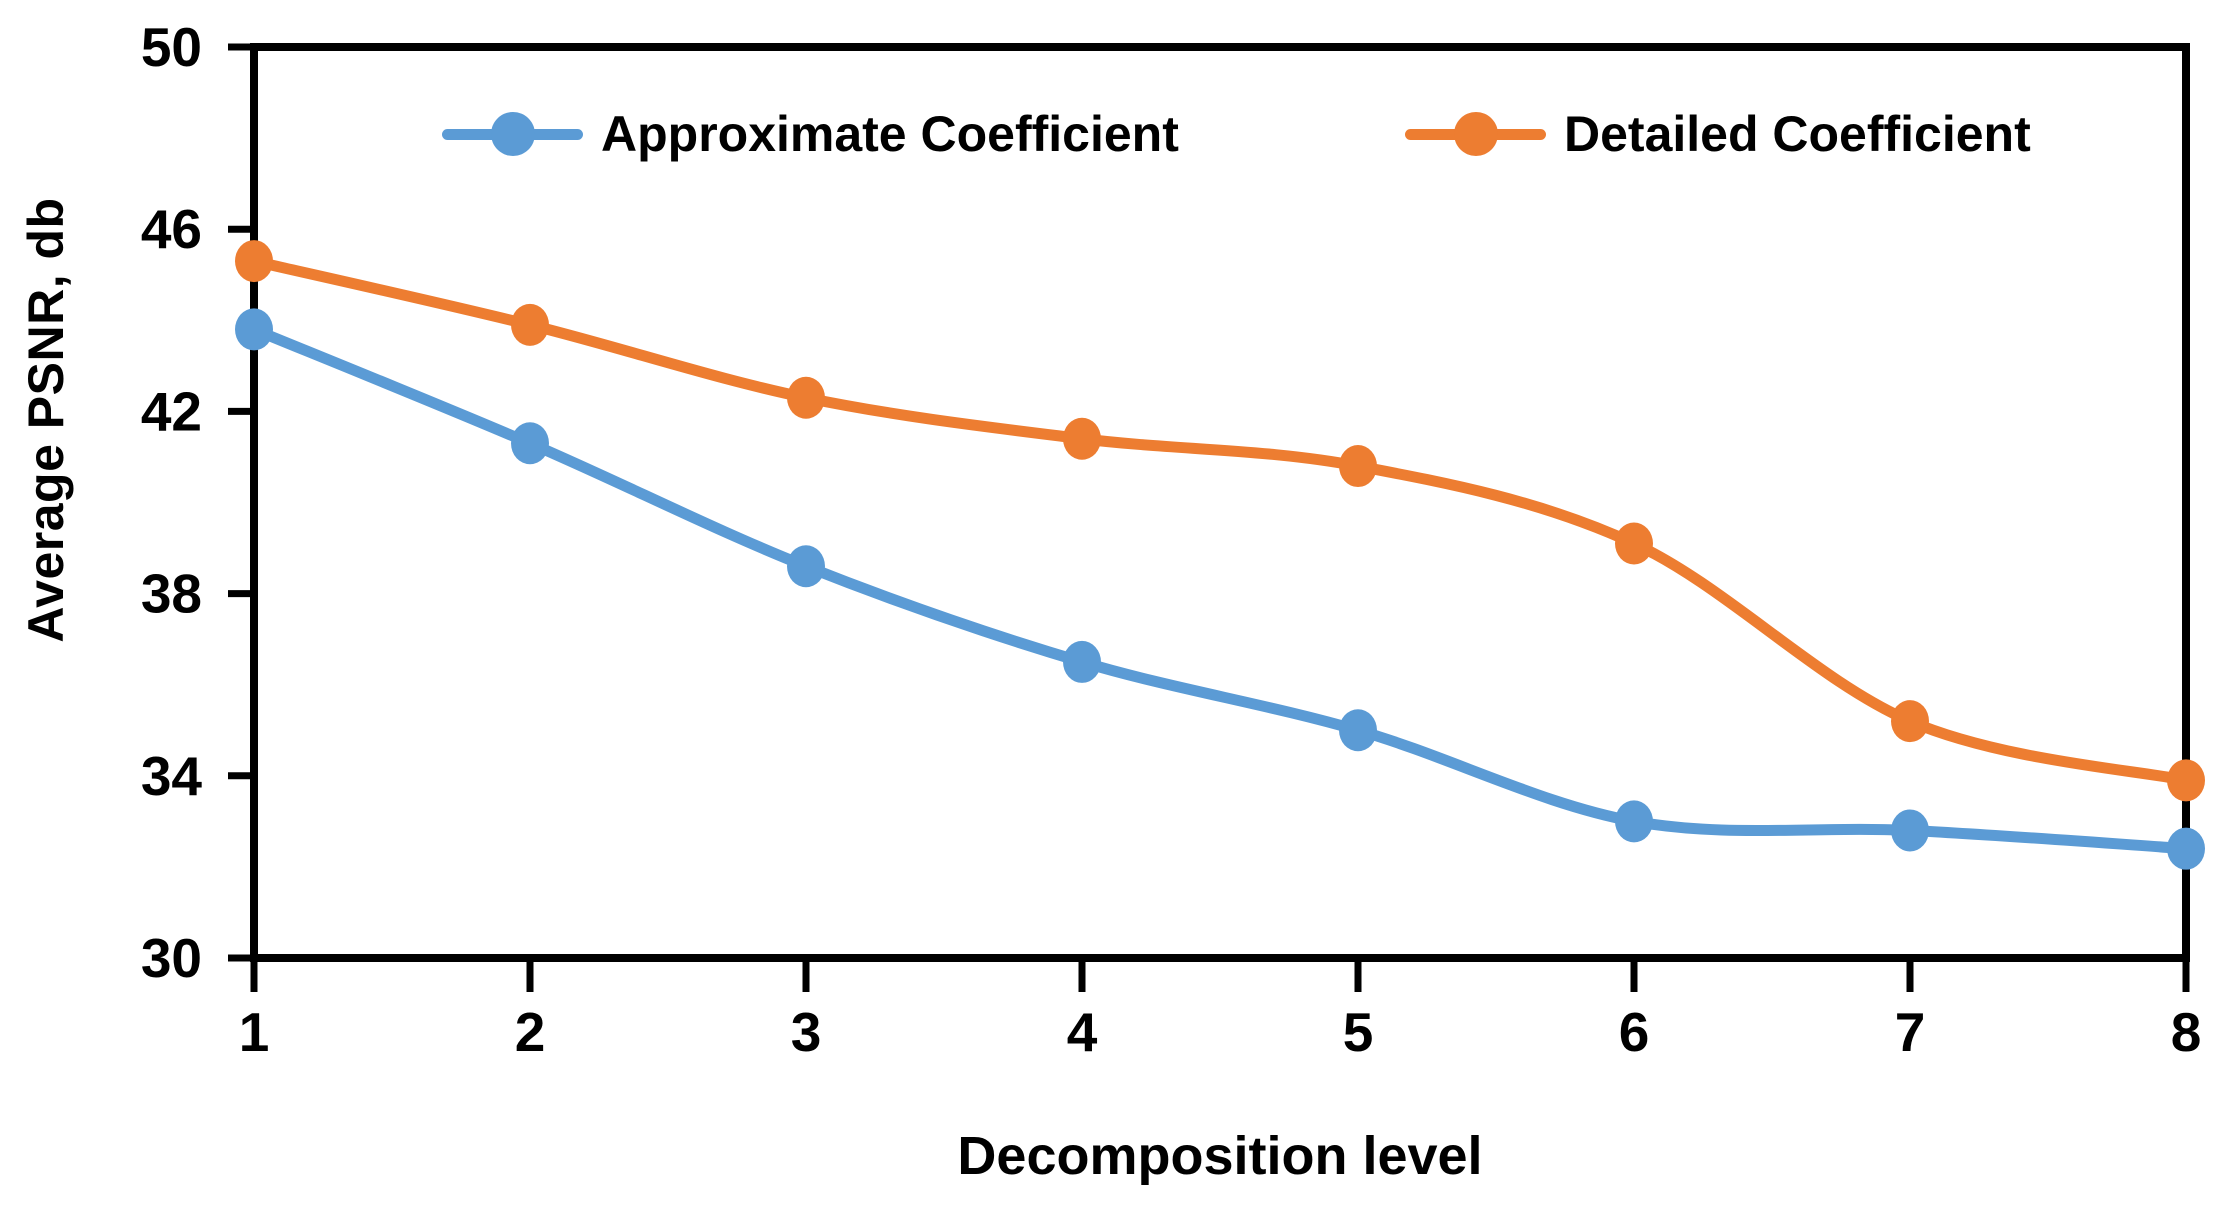 The image size is (2223, 1209). I want to click on x-tick-label: 6, so click(1634, 1032).